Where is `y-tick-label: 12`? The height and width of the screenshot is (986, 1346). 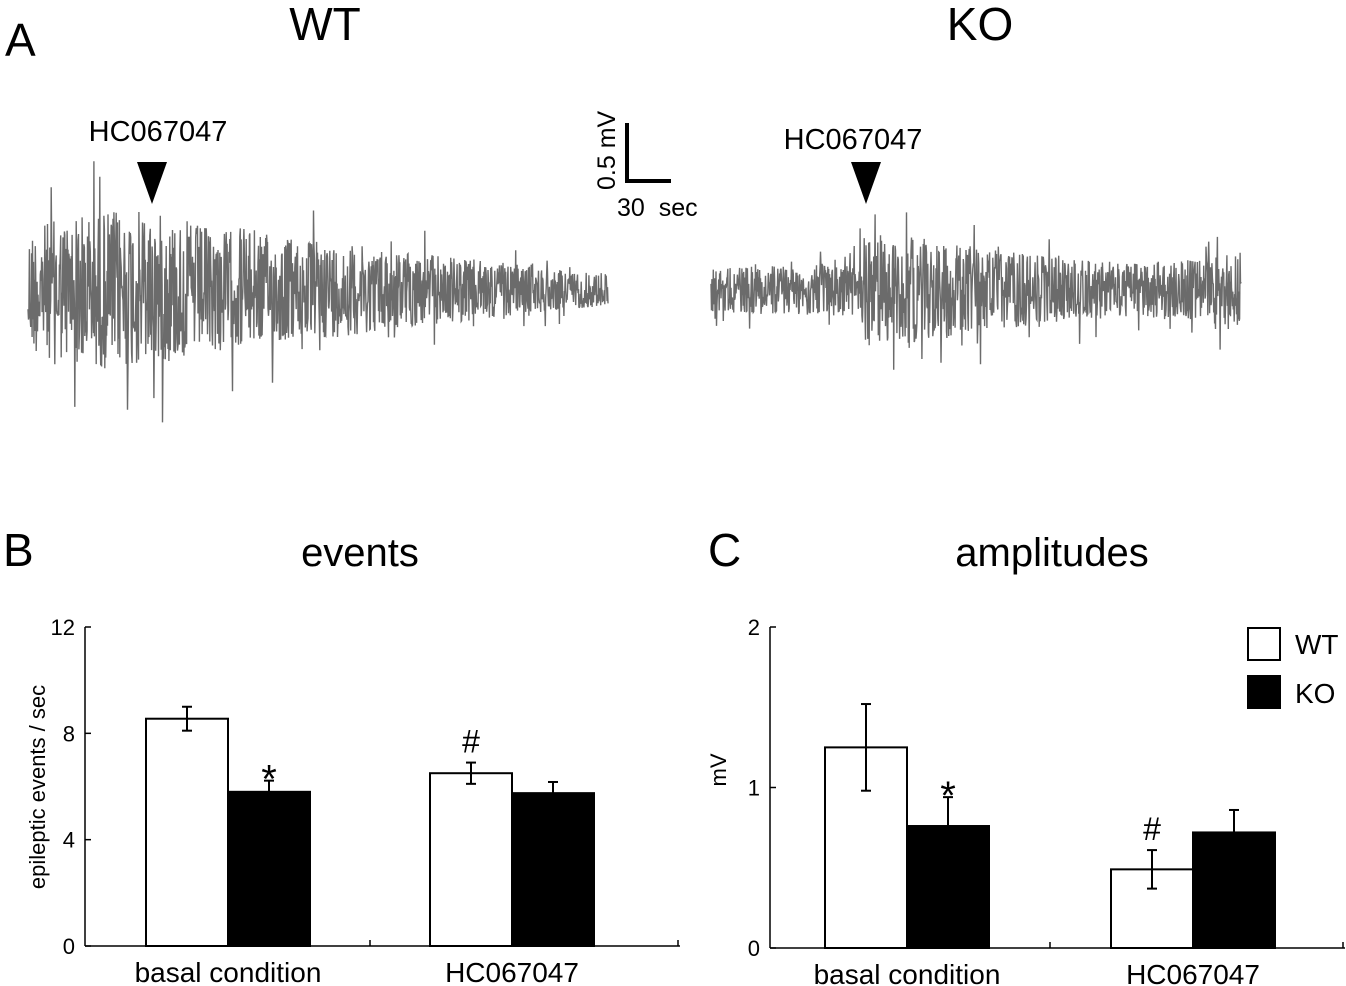 y-tick-label: 12 is located at coordinates (63, 627).